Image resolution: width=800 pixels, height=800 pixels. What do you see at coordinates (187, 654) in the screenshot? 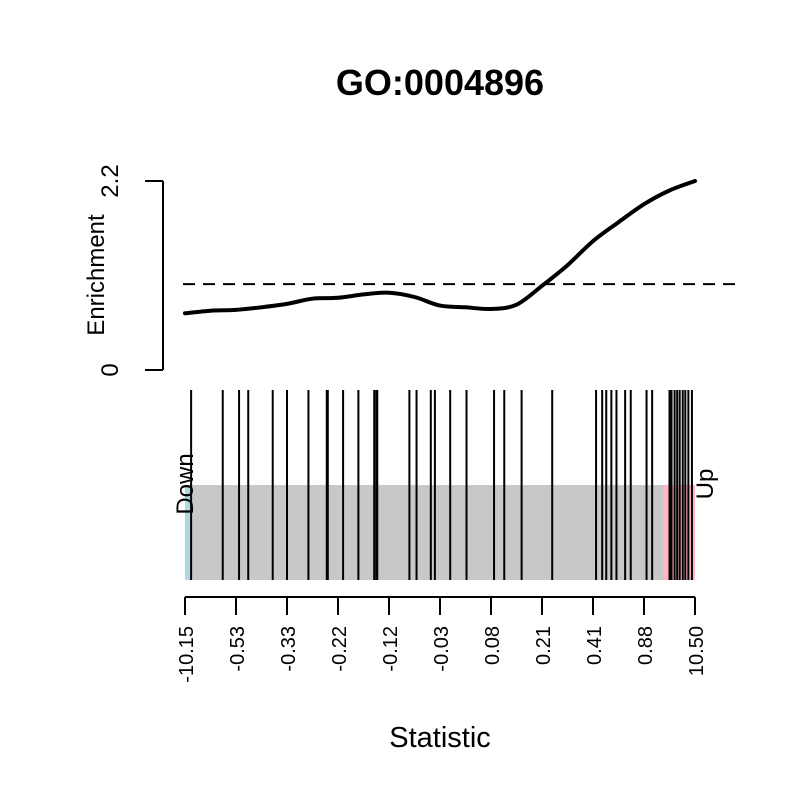
I see `x-tick-label-0: -10.15` at bounding box center [187, 654].